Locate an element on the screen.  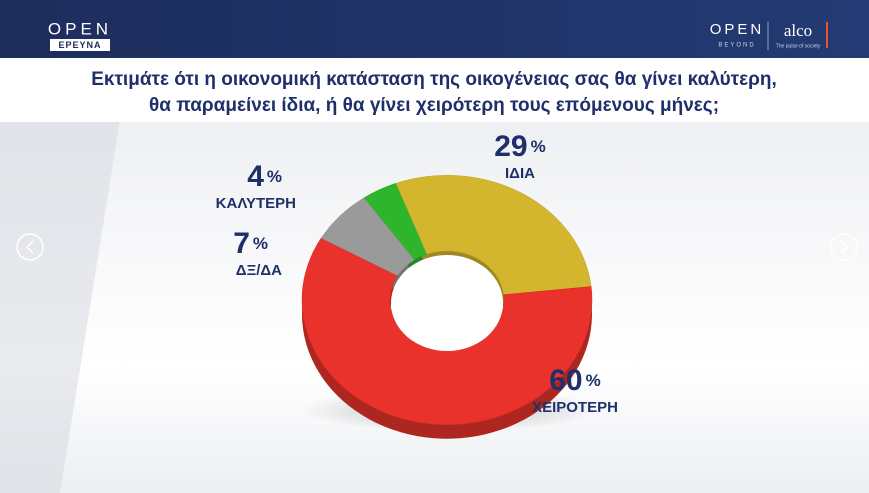
prev-button is located at coordinates (30, 247).